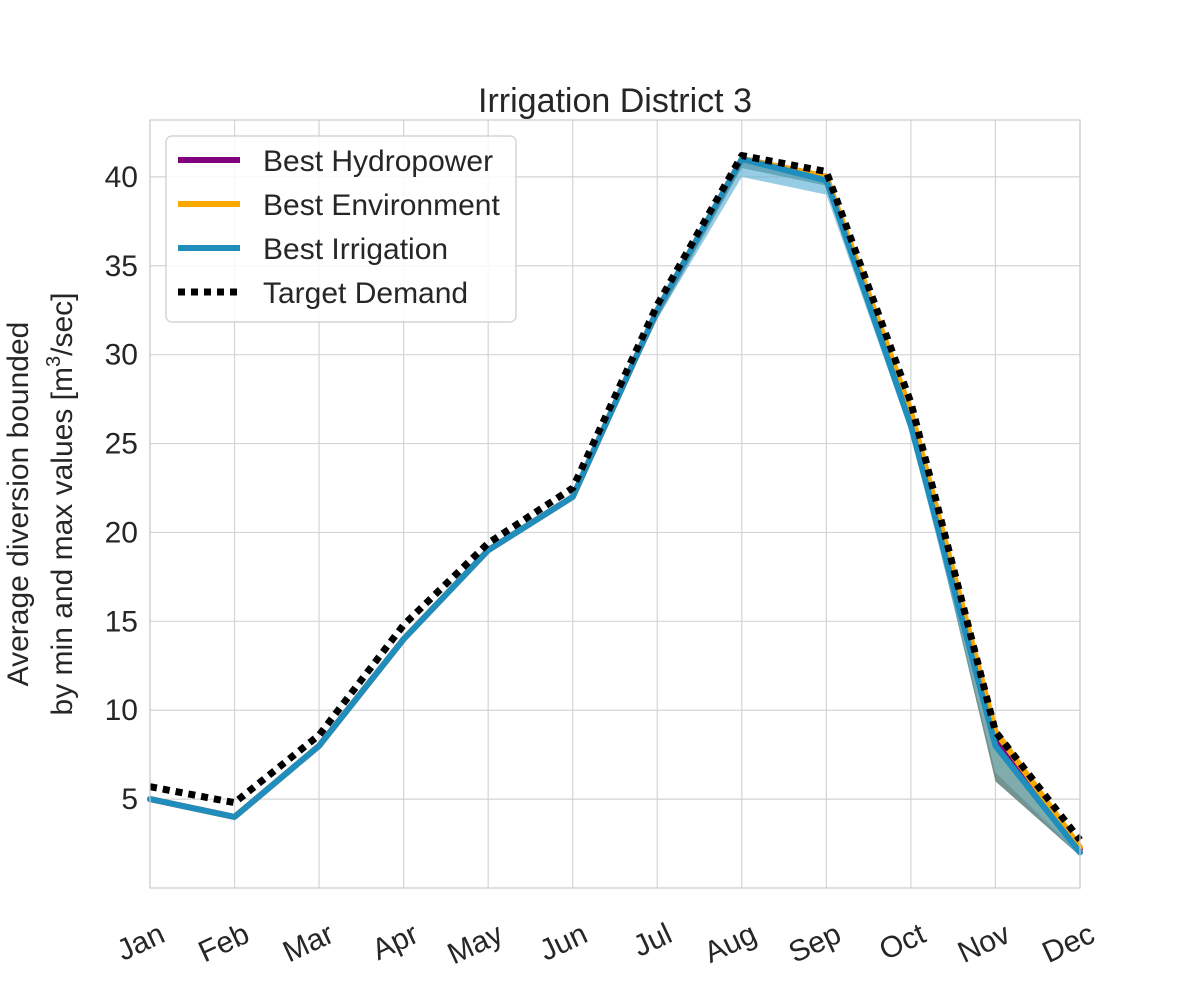 This screenshot has height=1000, width=1200. I want to click on y-tick-labels: 5 10 15 20 25 30 35 40, so click(121, 488).